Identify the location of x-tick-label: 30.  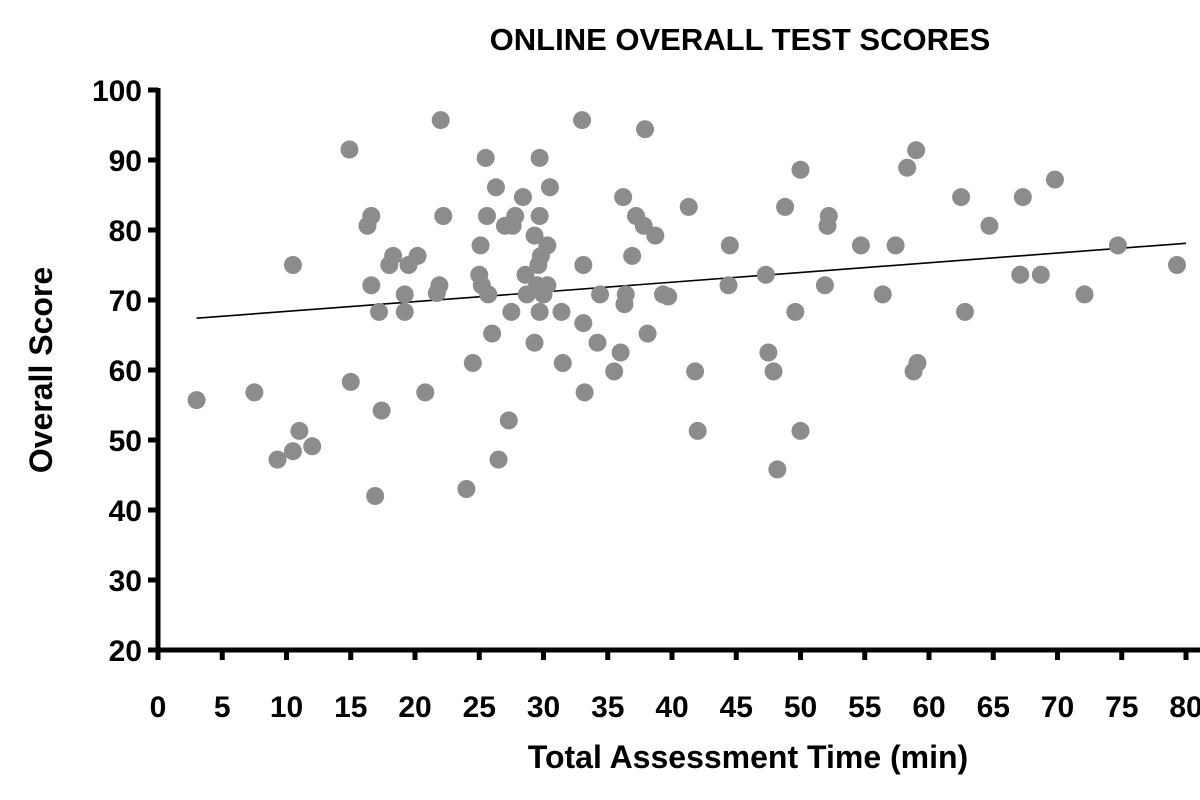
(543, 707).